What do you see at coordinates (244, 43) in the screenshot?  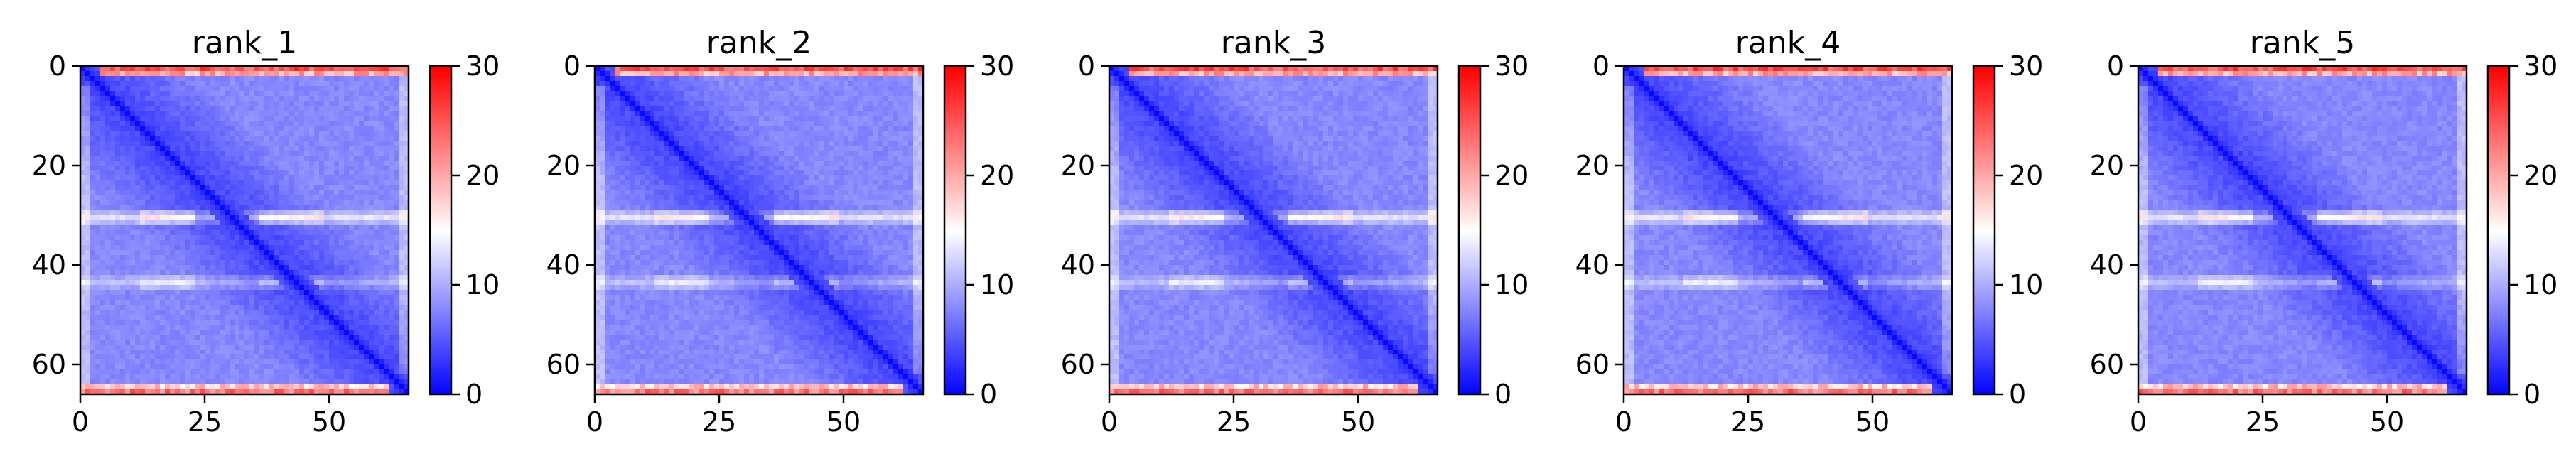 I see `chart-title: rank_1` at bounding box center [244, 43].